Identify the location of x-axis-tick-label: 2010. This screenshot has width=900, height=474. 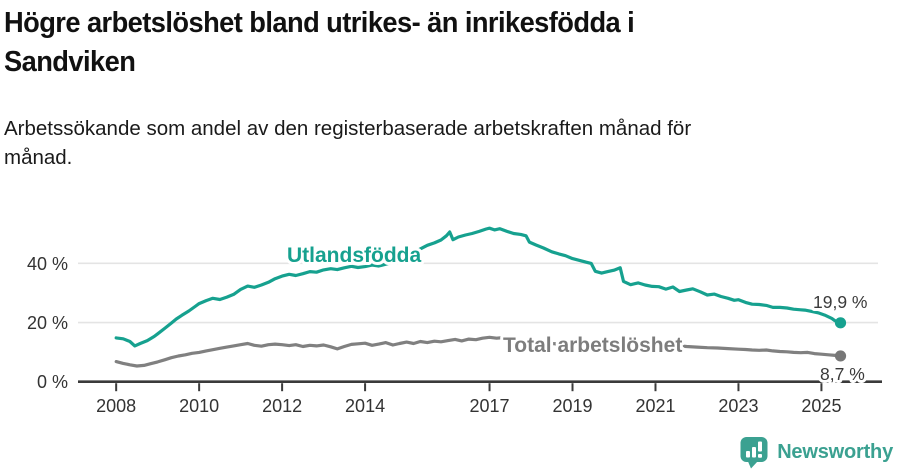
(199, 406).